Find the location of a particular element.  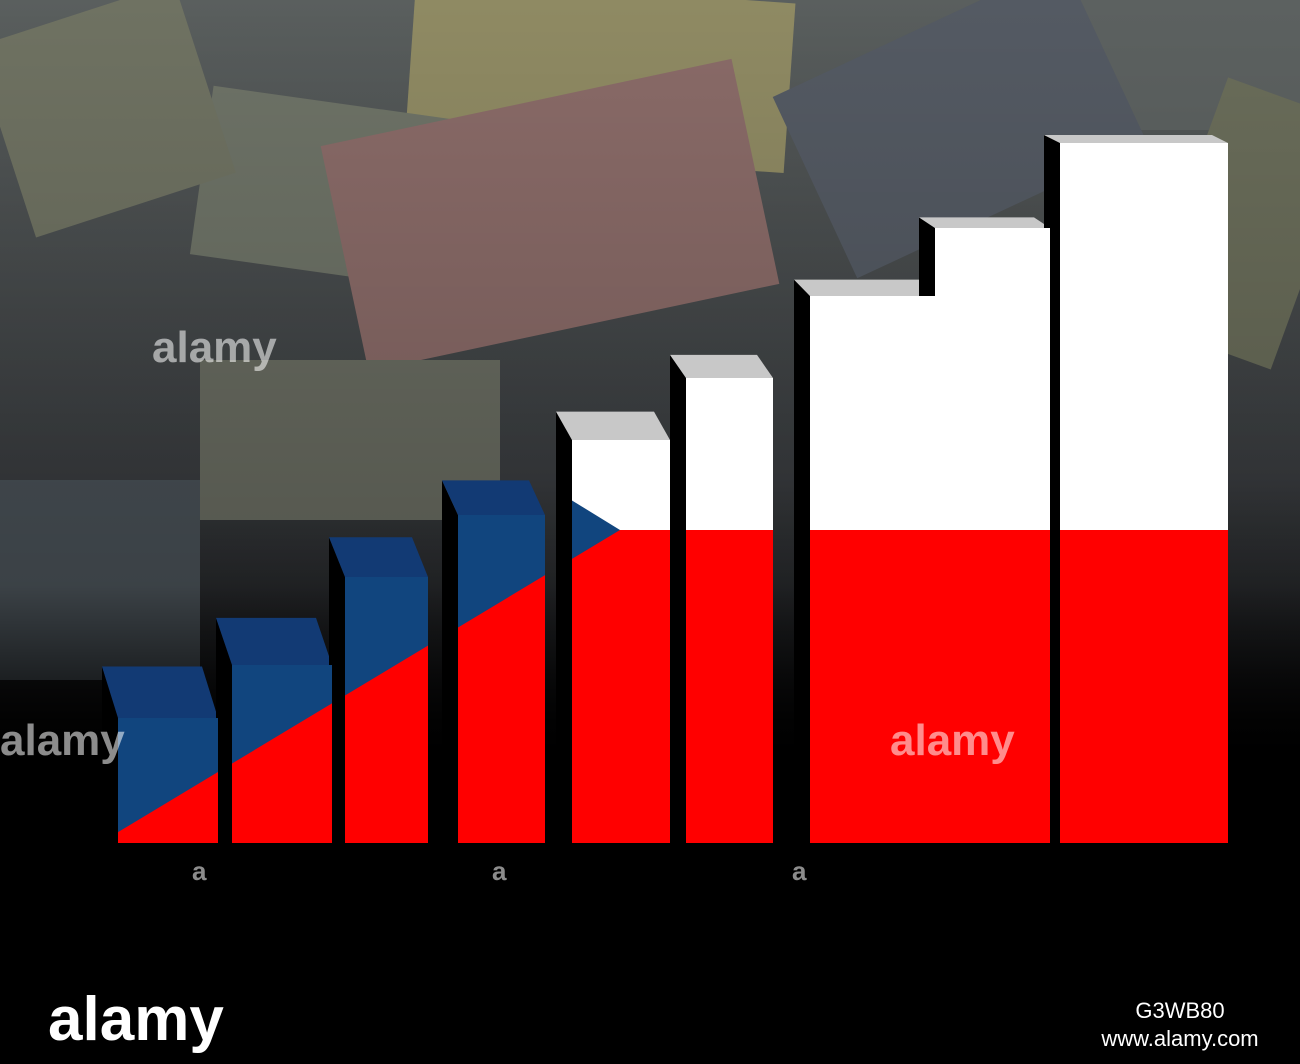

image-id: G3WB80 is located at coordinates (1179, 1010).